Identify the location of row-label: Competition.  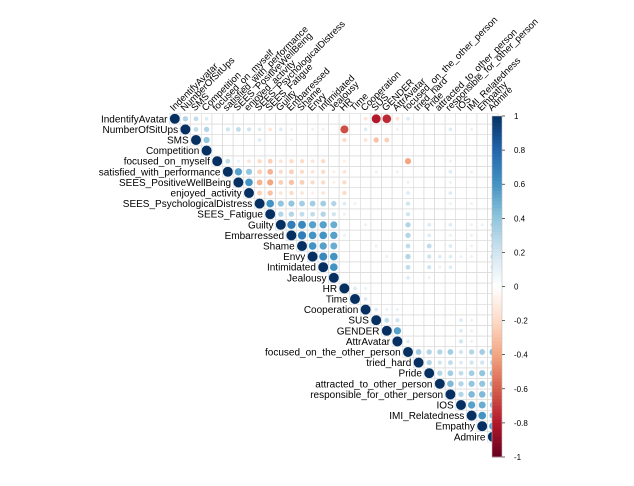
(172, 151).